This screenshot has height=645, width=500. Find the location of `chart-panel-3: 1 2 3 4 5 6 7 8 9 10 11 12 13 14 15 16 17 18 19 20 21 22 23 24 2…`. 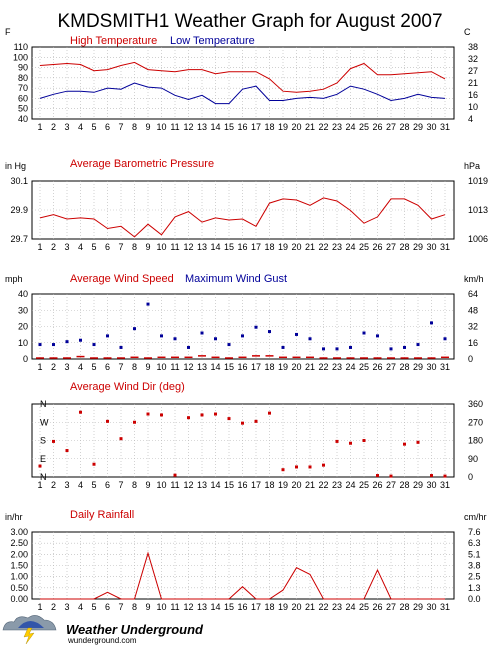

chart-panel-3: 1 2 3 4 5 6 7 8 9 10 11 12 13 14 15 16 17 18 19 20 21 22 23 24 2… is located at coordinates (244, 322).